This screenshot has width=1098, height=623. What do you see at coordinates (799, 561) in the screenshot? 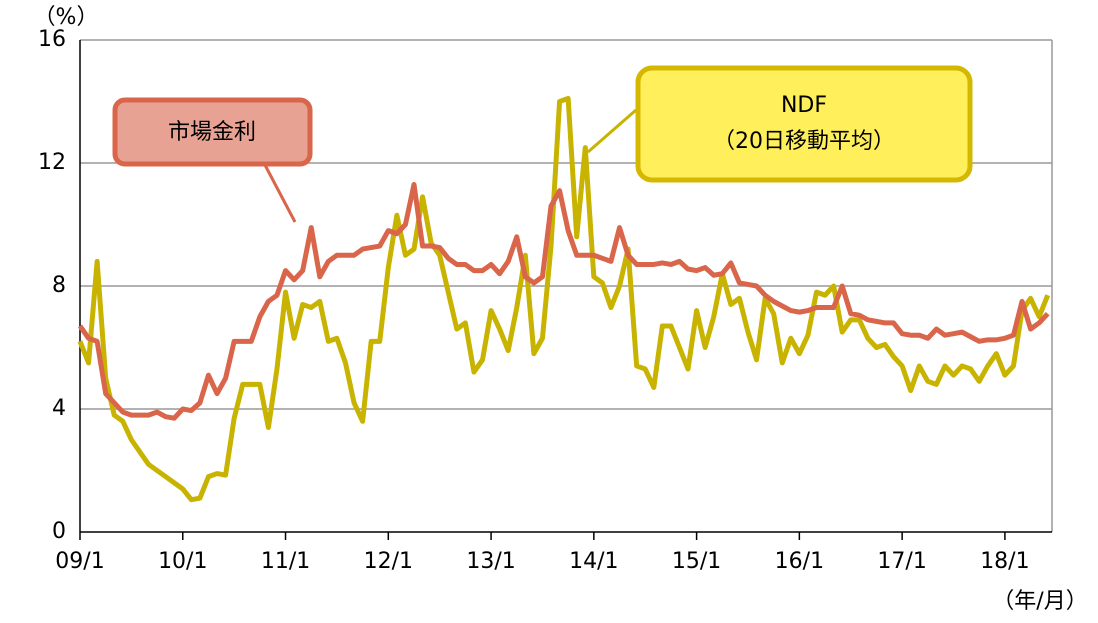
I see `x-tick-label: 16/1` at bounding box center [799, 561].